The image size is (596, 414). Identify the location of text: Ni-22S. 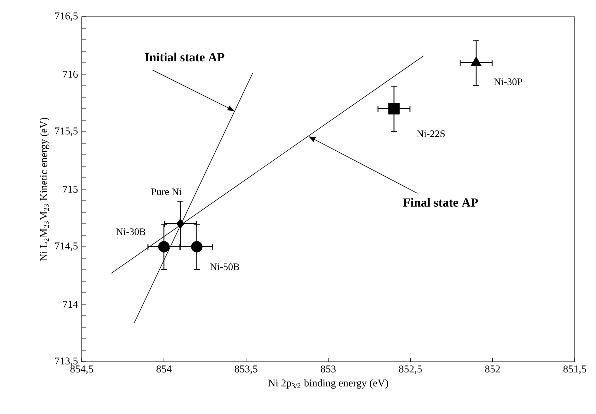
(431, 134).